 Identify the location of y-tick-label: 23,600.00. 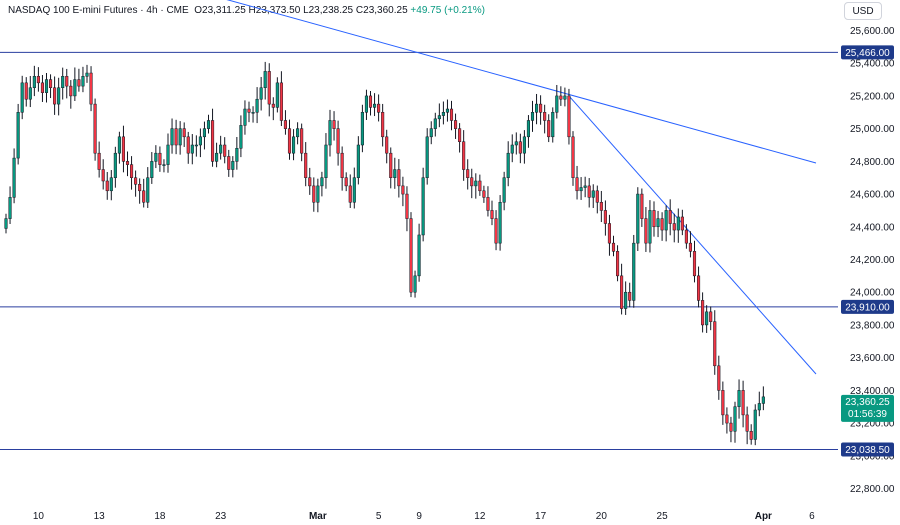
(872, 358).